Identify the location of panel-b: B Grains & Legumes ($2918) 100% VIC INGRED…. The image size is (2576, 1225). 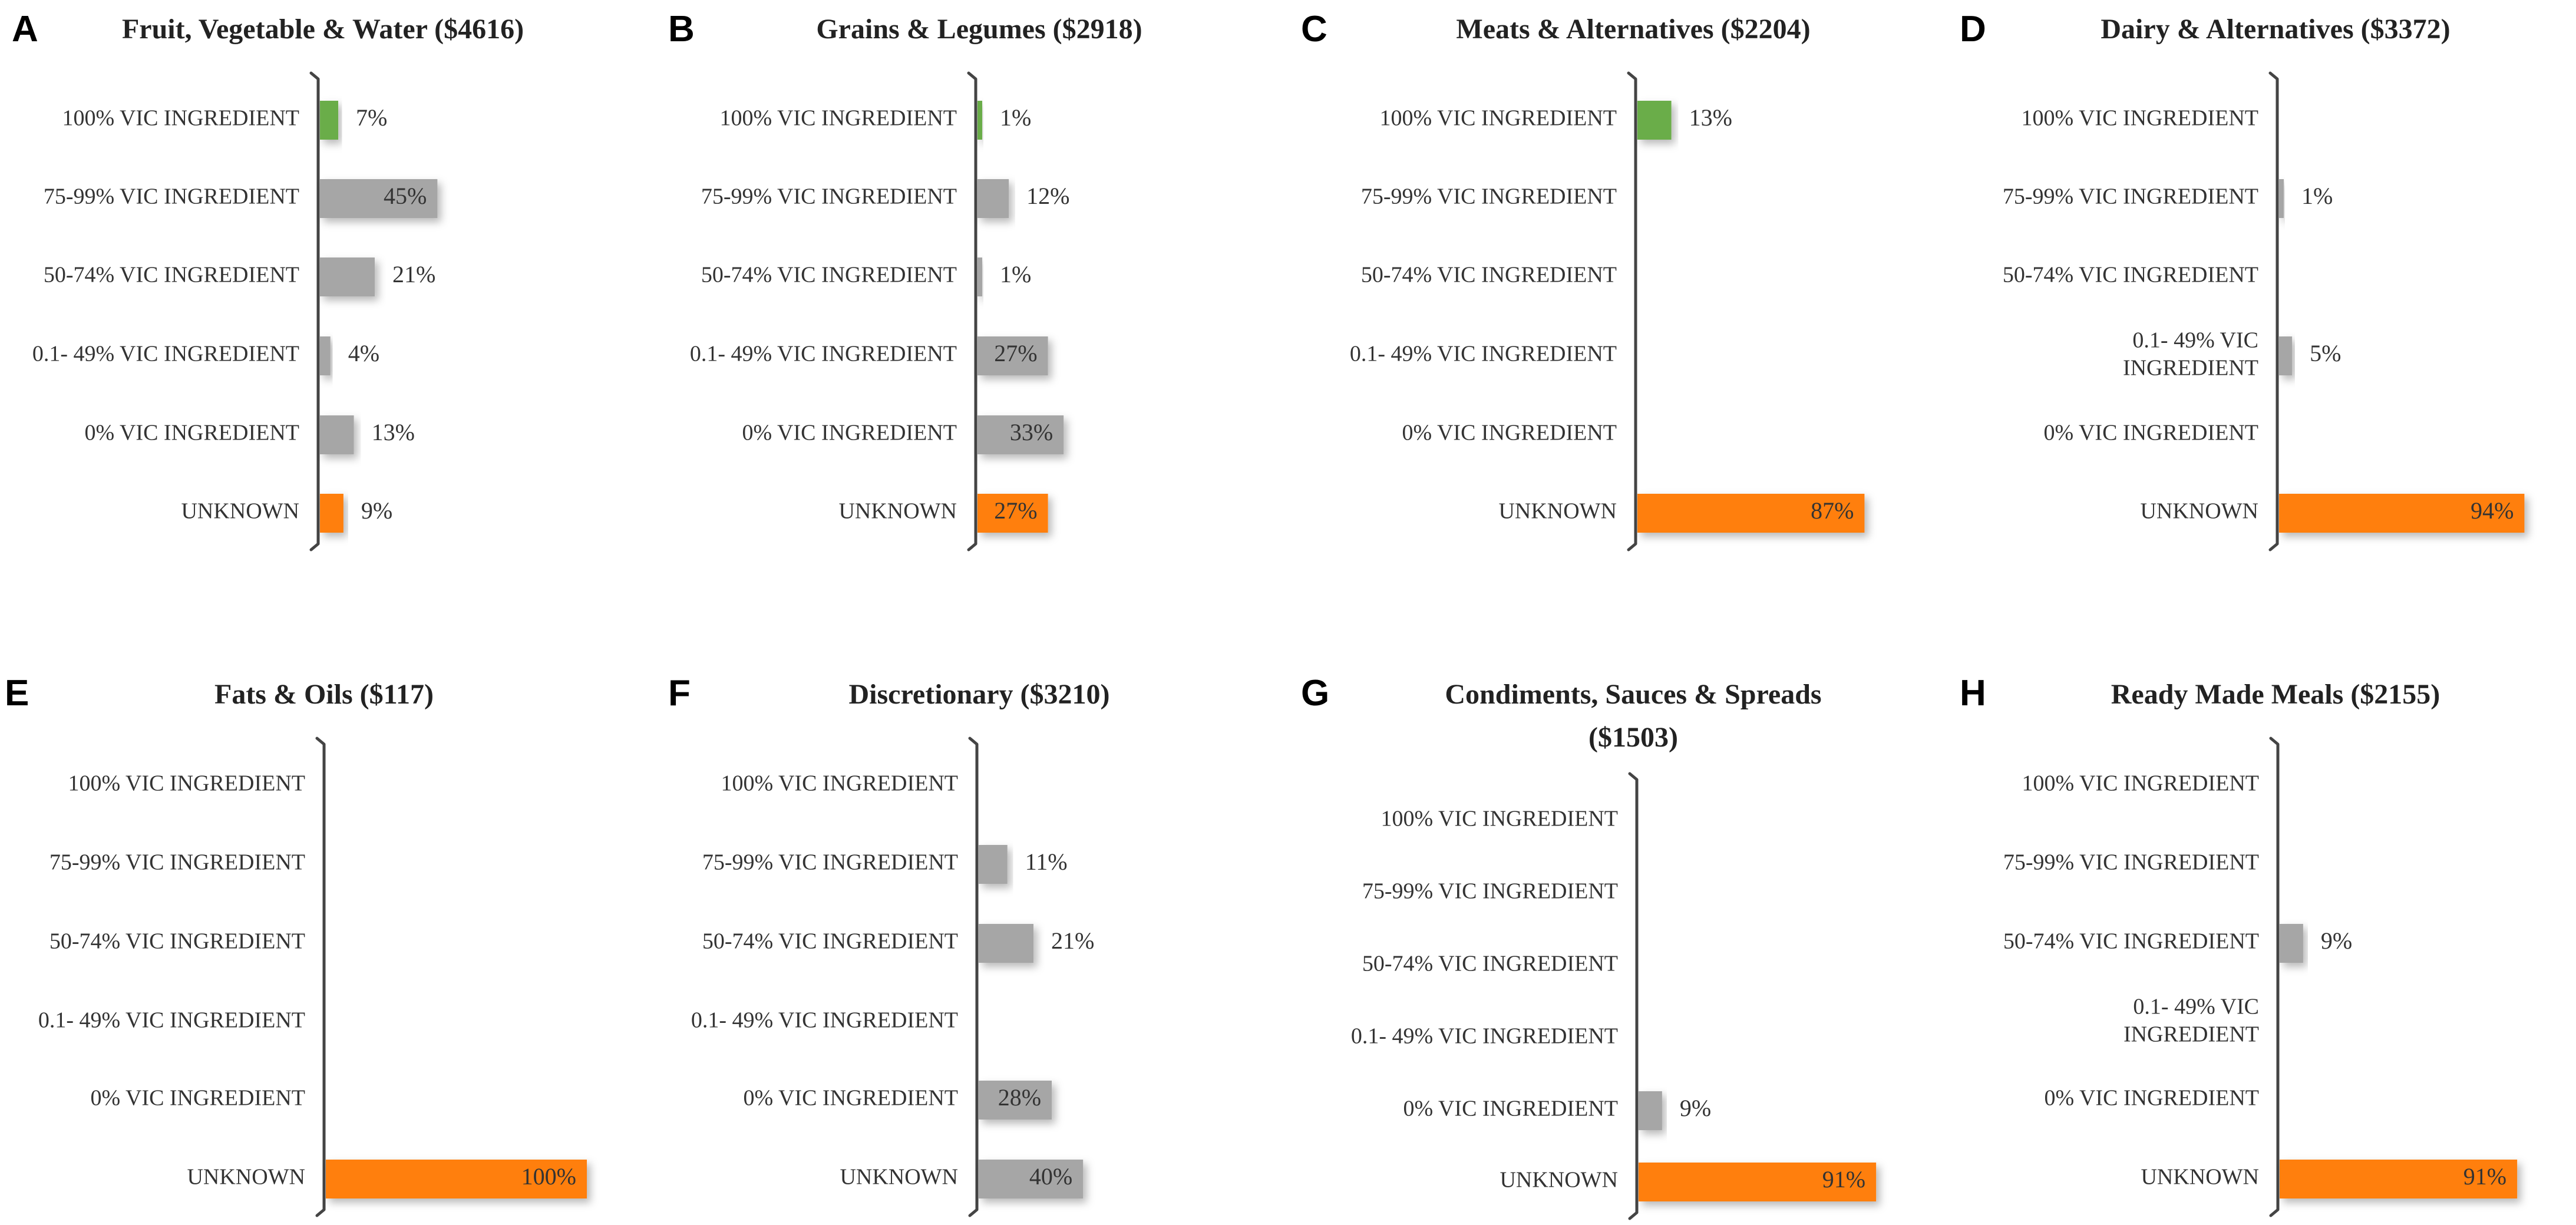
(905, 280).